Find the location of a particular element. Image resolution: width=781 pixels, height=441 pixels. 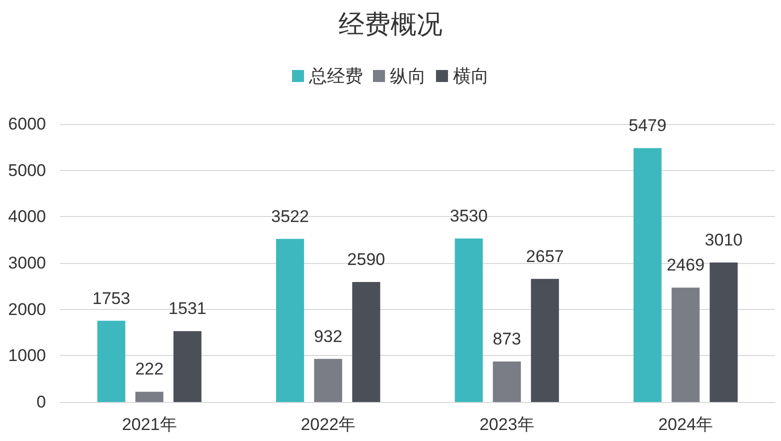

data-label: 2657 is located at coordinates (545, 256).